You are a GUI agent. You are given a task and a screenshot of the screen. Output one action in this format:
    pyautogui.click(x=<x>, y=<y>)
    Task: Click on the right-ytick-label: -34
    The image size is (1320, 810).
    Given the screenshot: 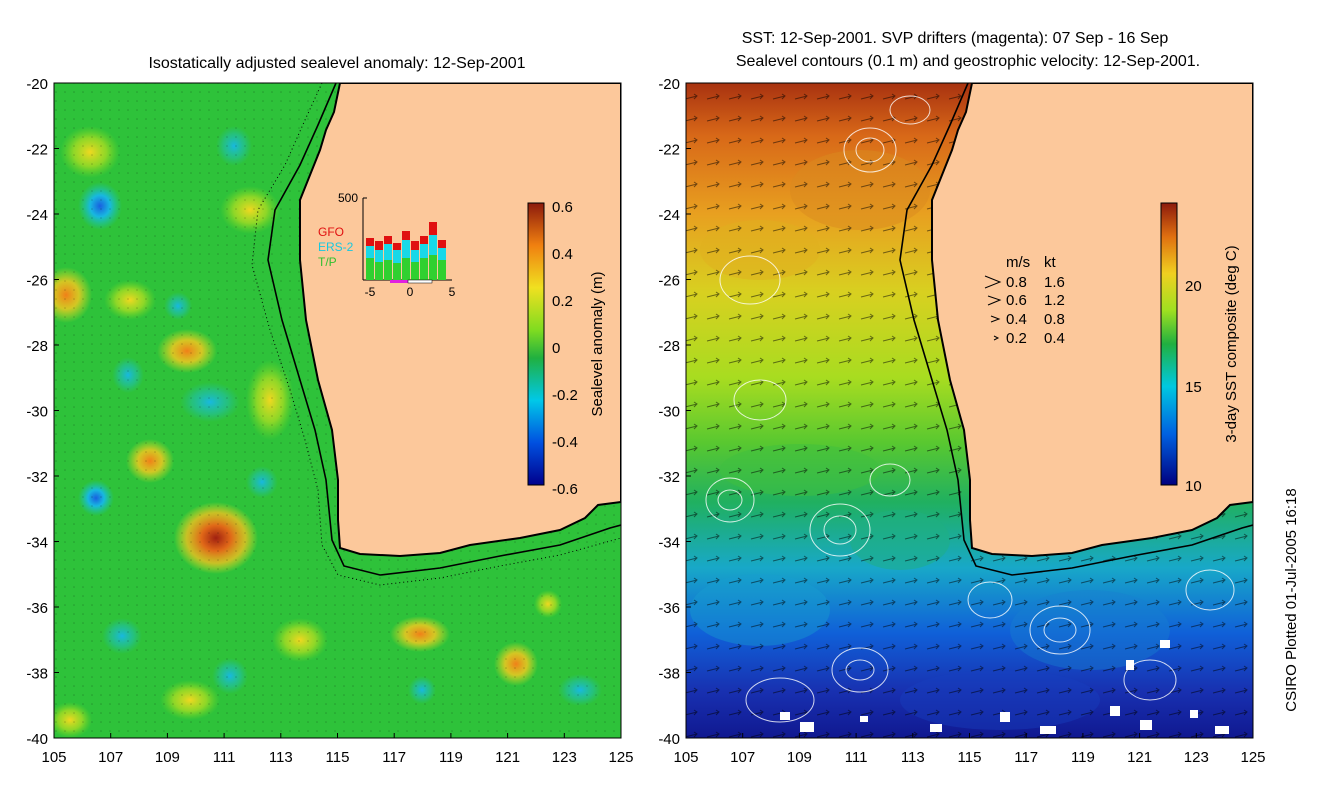 What is the action you would take?
    pyautogui.click(x=669, y=543)
    